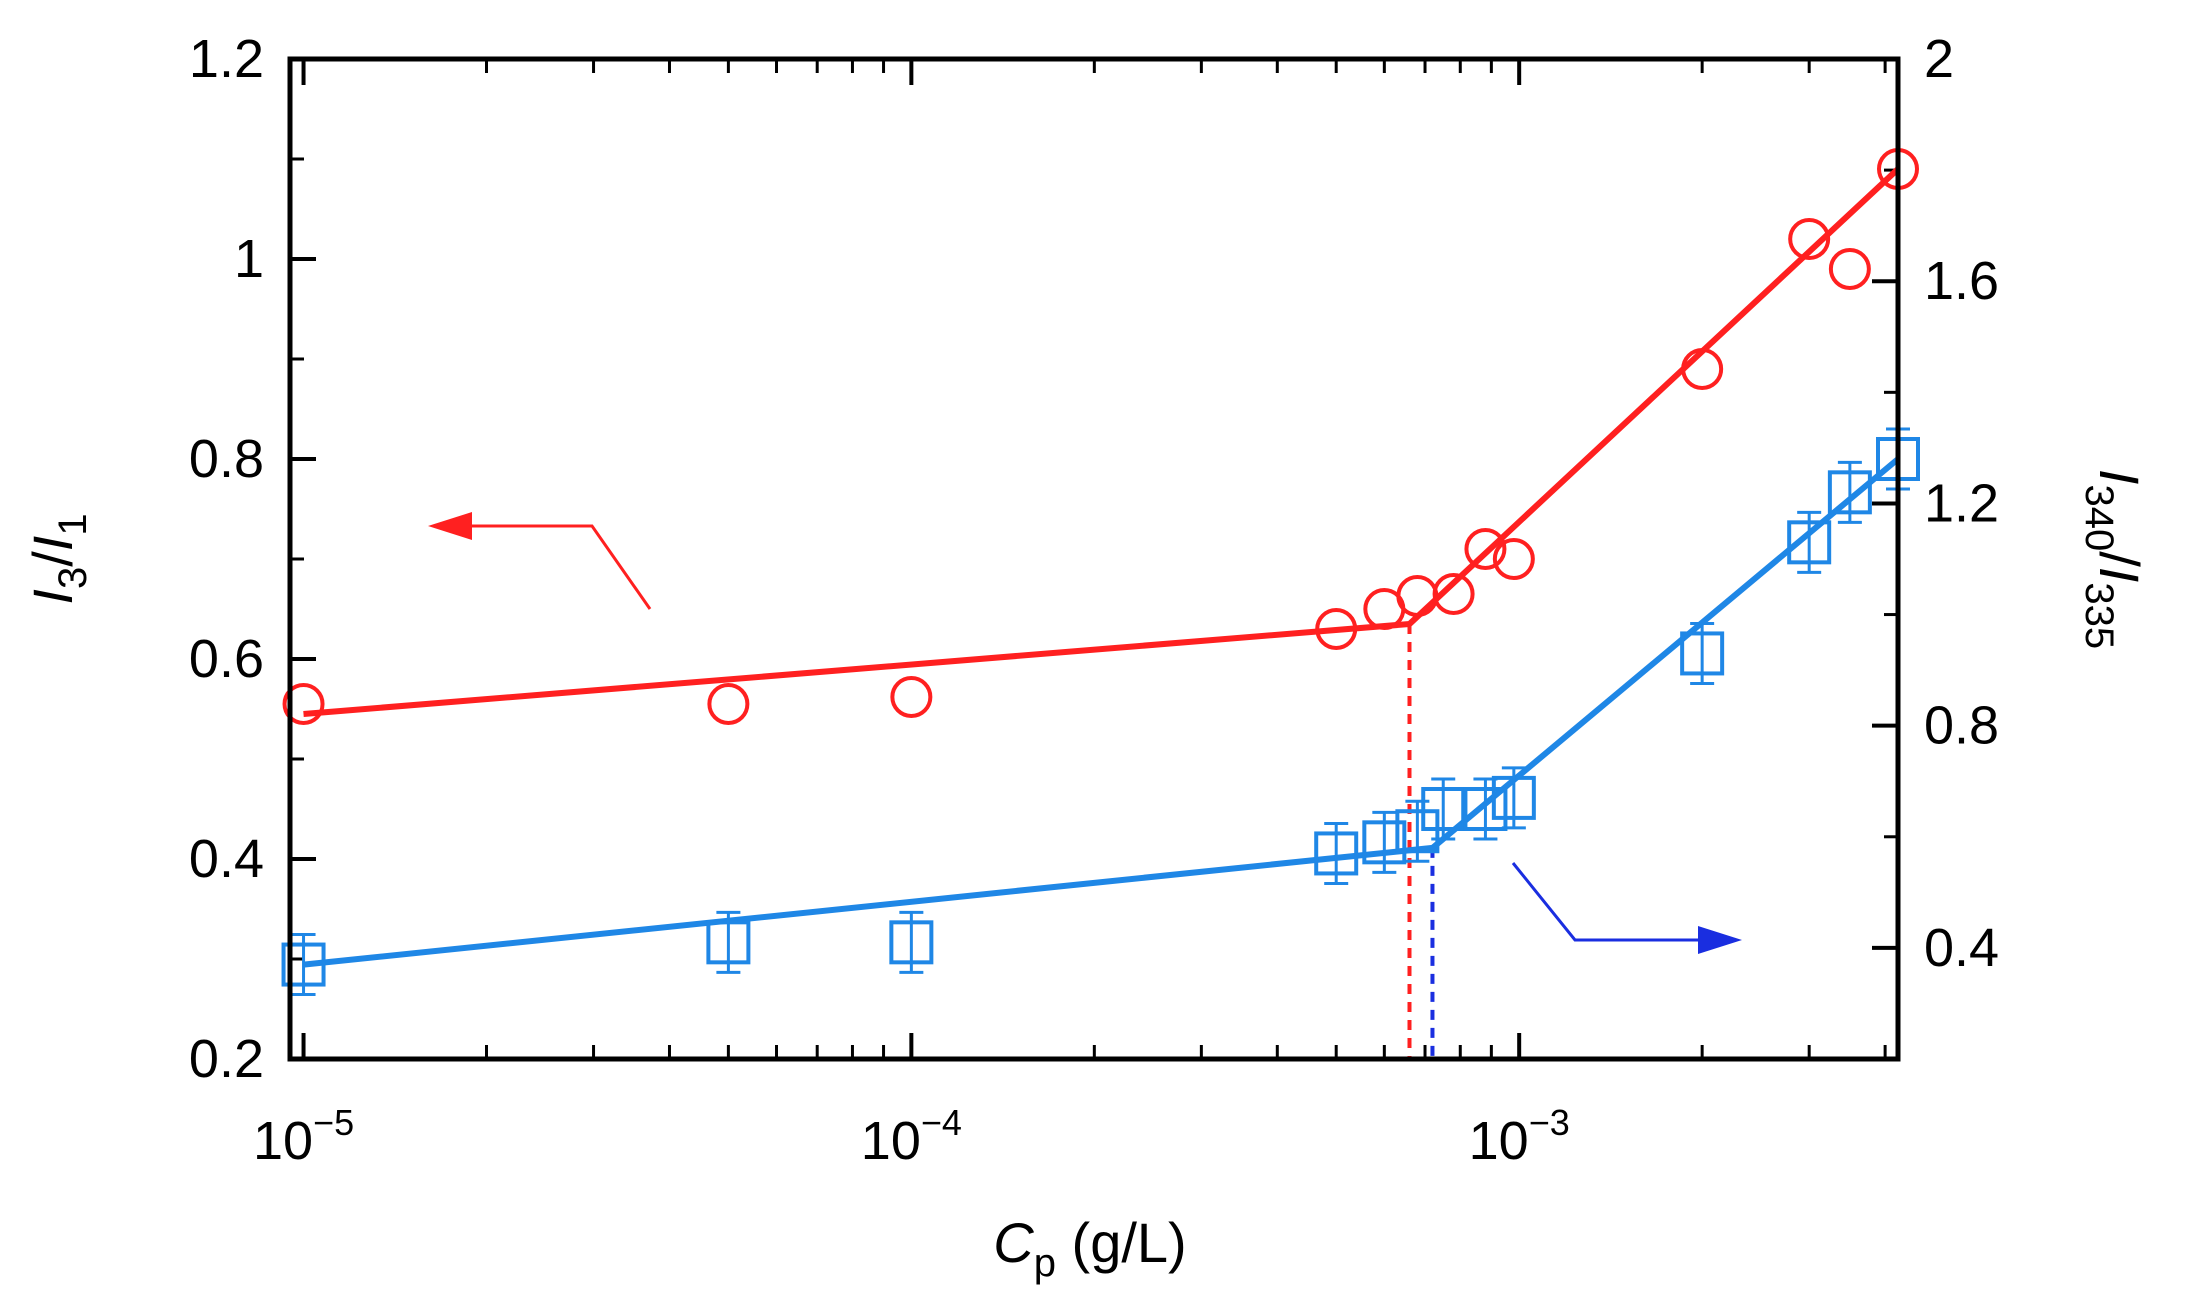 Image resolution: width=2193 pixels, height=1310 pixels. Describe the element at coordinates (2119, 477) in the screenshot. I see `y-right-title-i1: I` at that location.